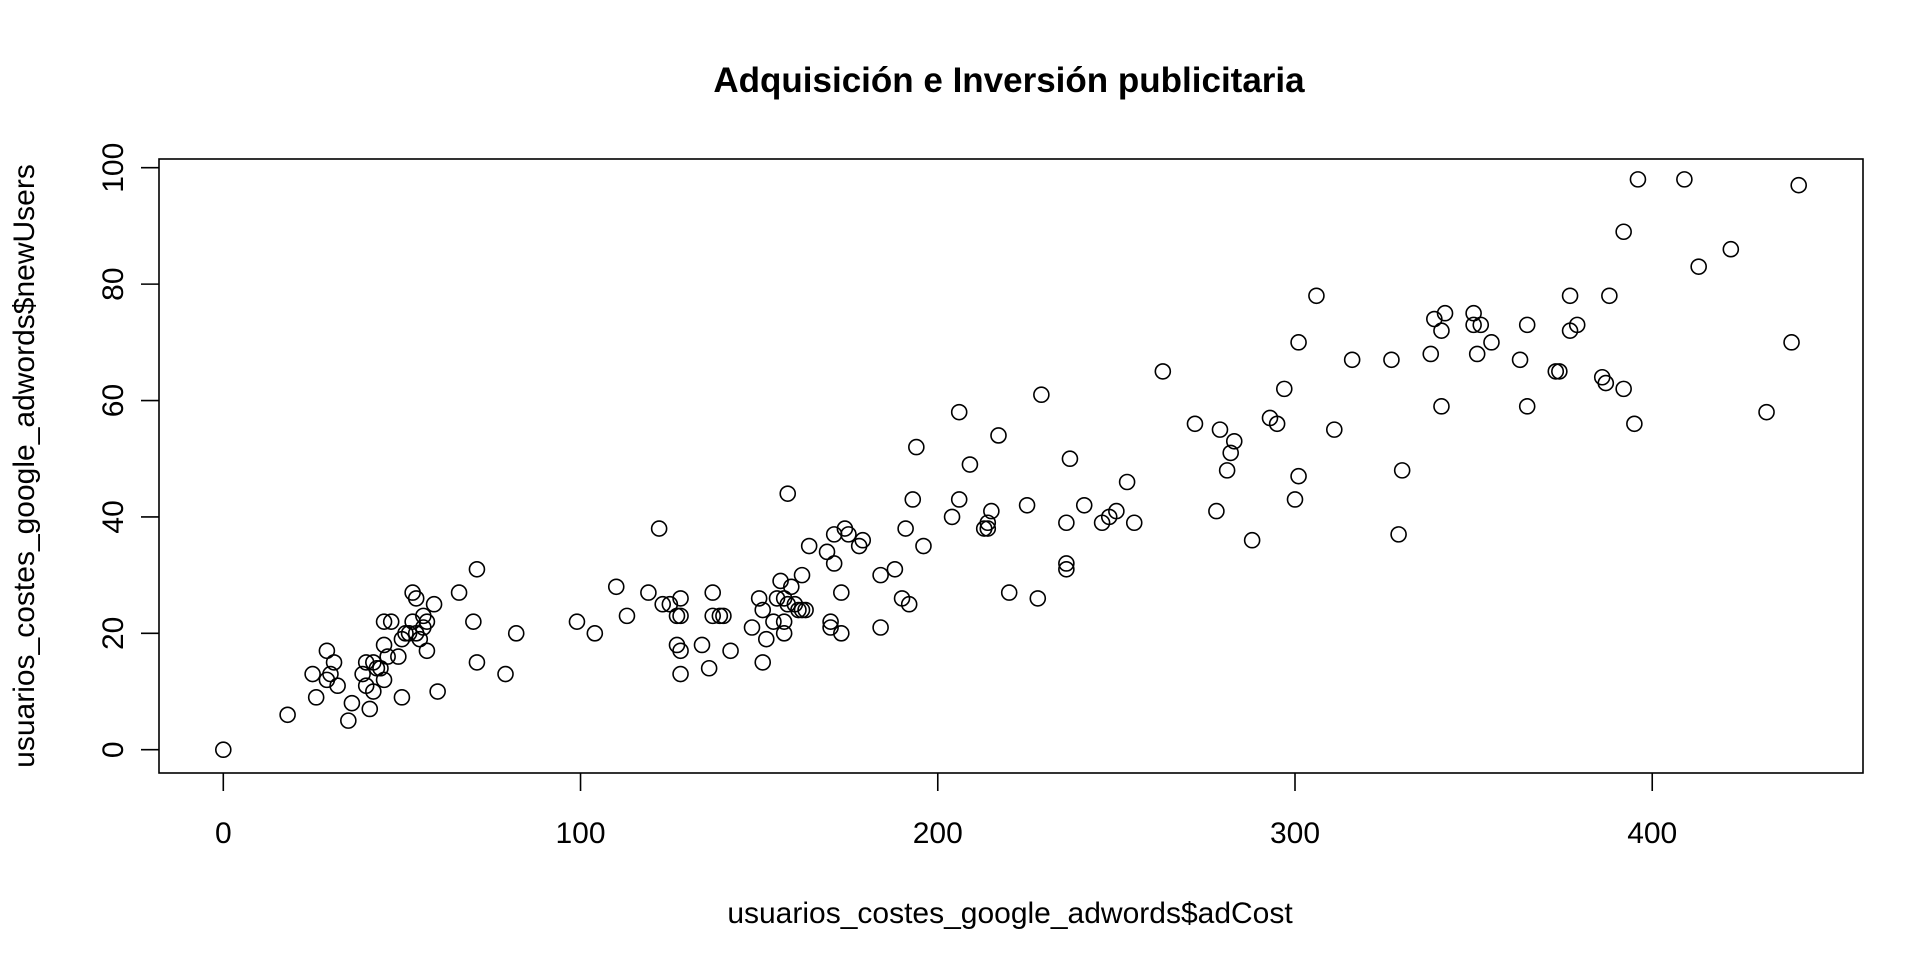 The height and width of the screenshot is (965, 1920). I want to click on y-tick-label: 40, so click(113, 516).